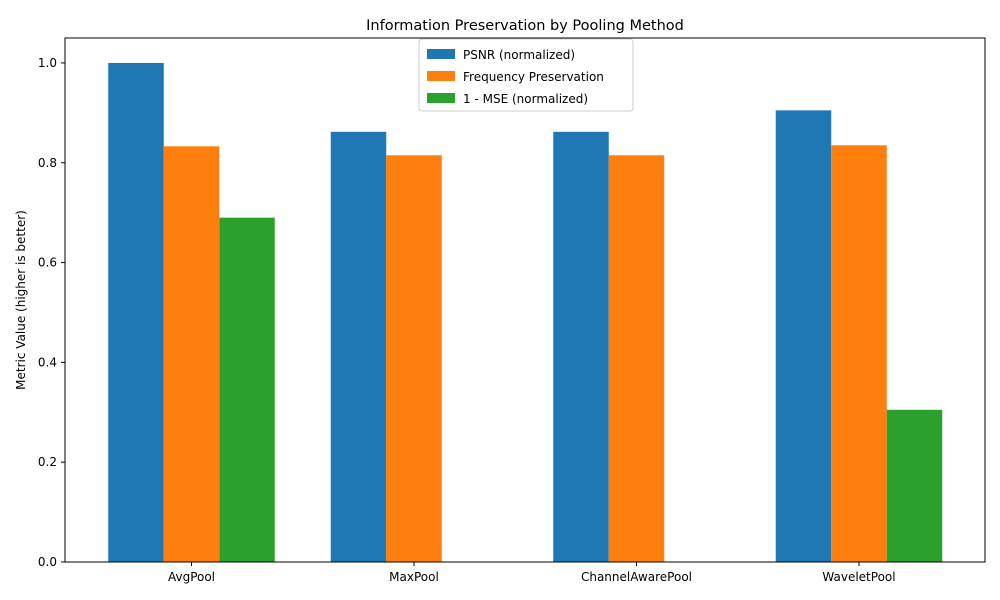 Image resolution: width=1000 pixels, height=600 pixels. What do you see at coordinates (191, 577) in the screenshot?
I see `x-tick-label-avgpool: AvgPool` at bounding box center [191, 577].